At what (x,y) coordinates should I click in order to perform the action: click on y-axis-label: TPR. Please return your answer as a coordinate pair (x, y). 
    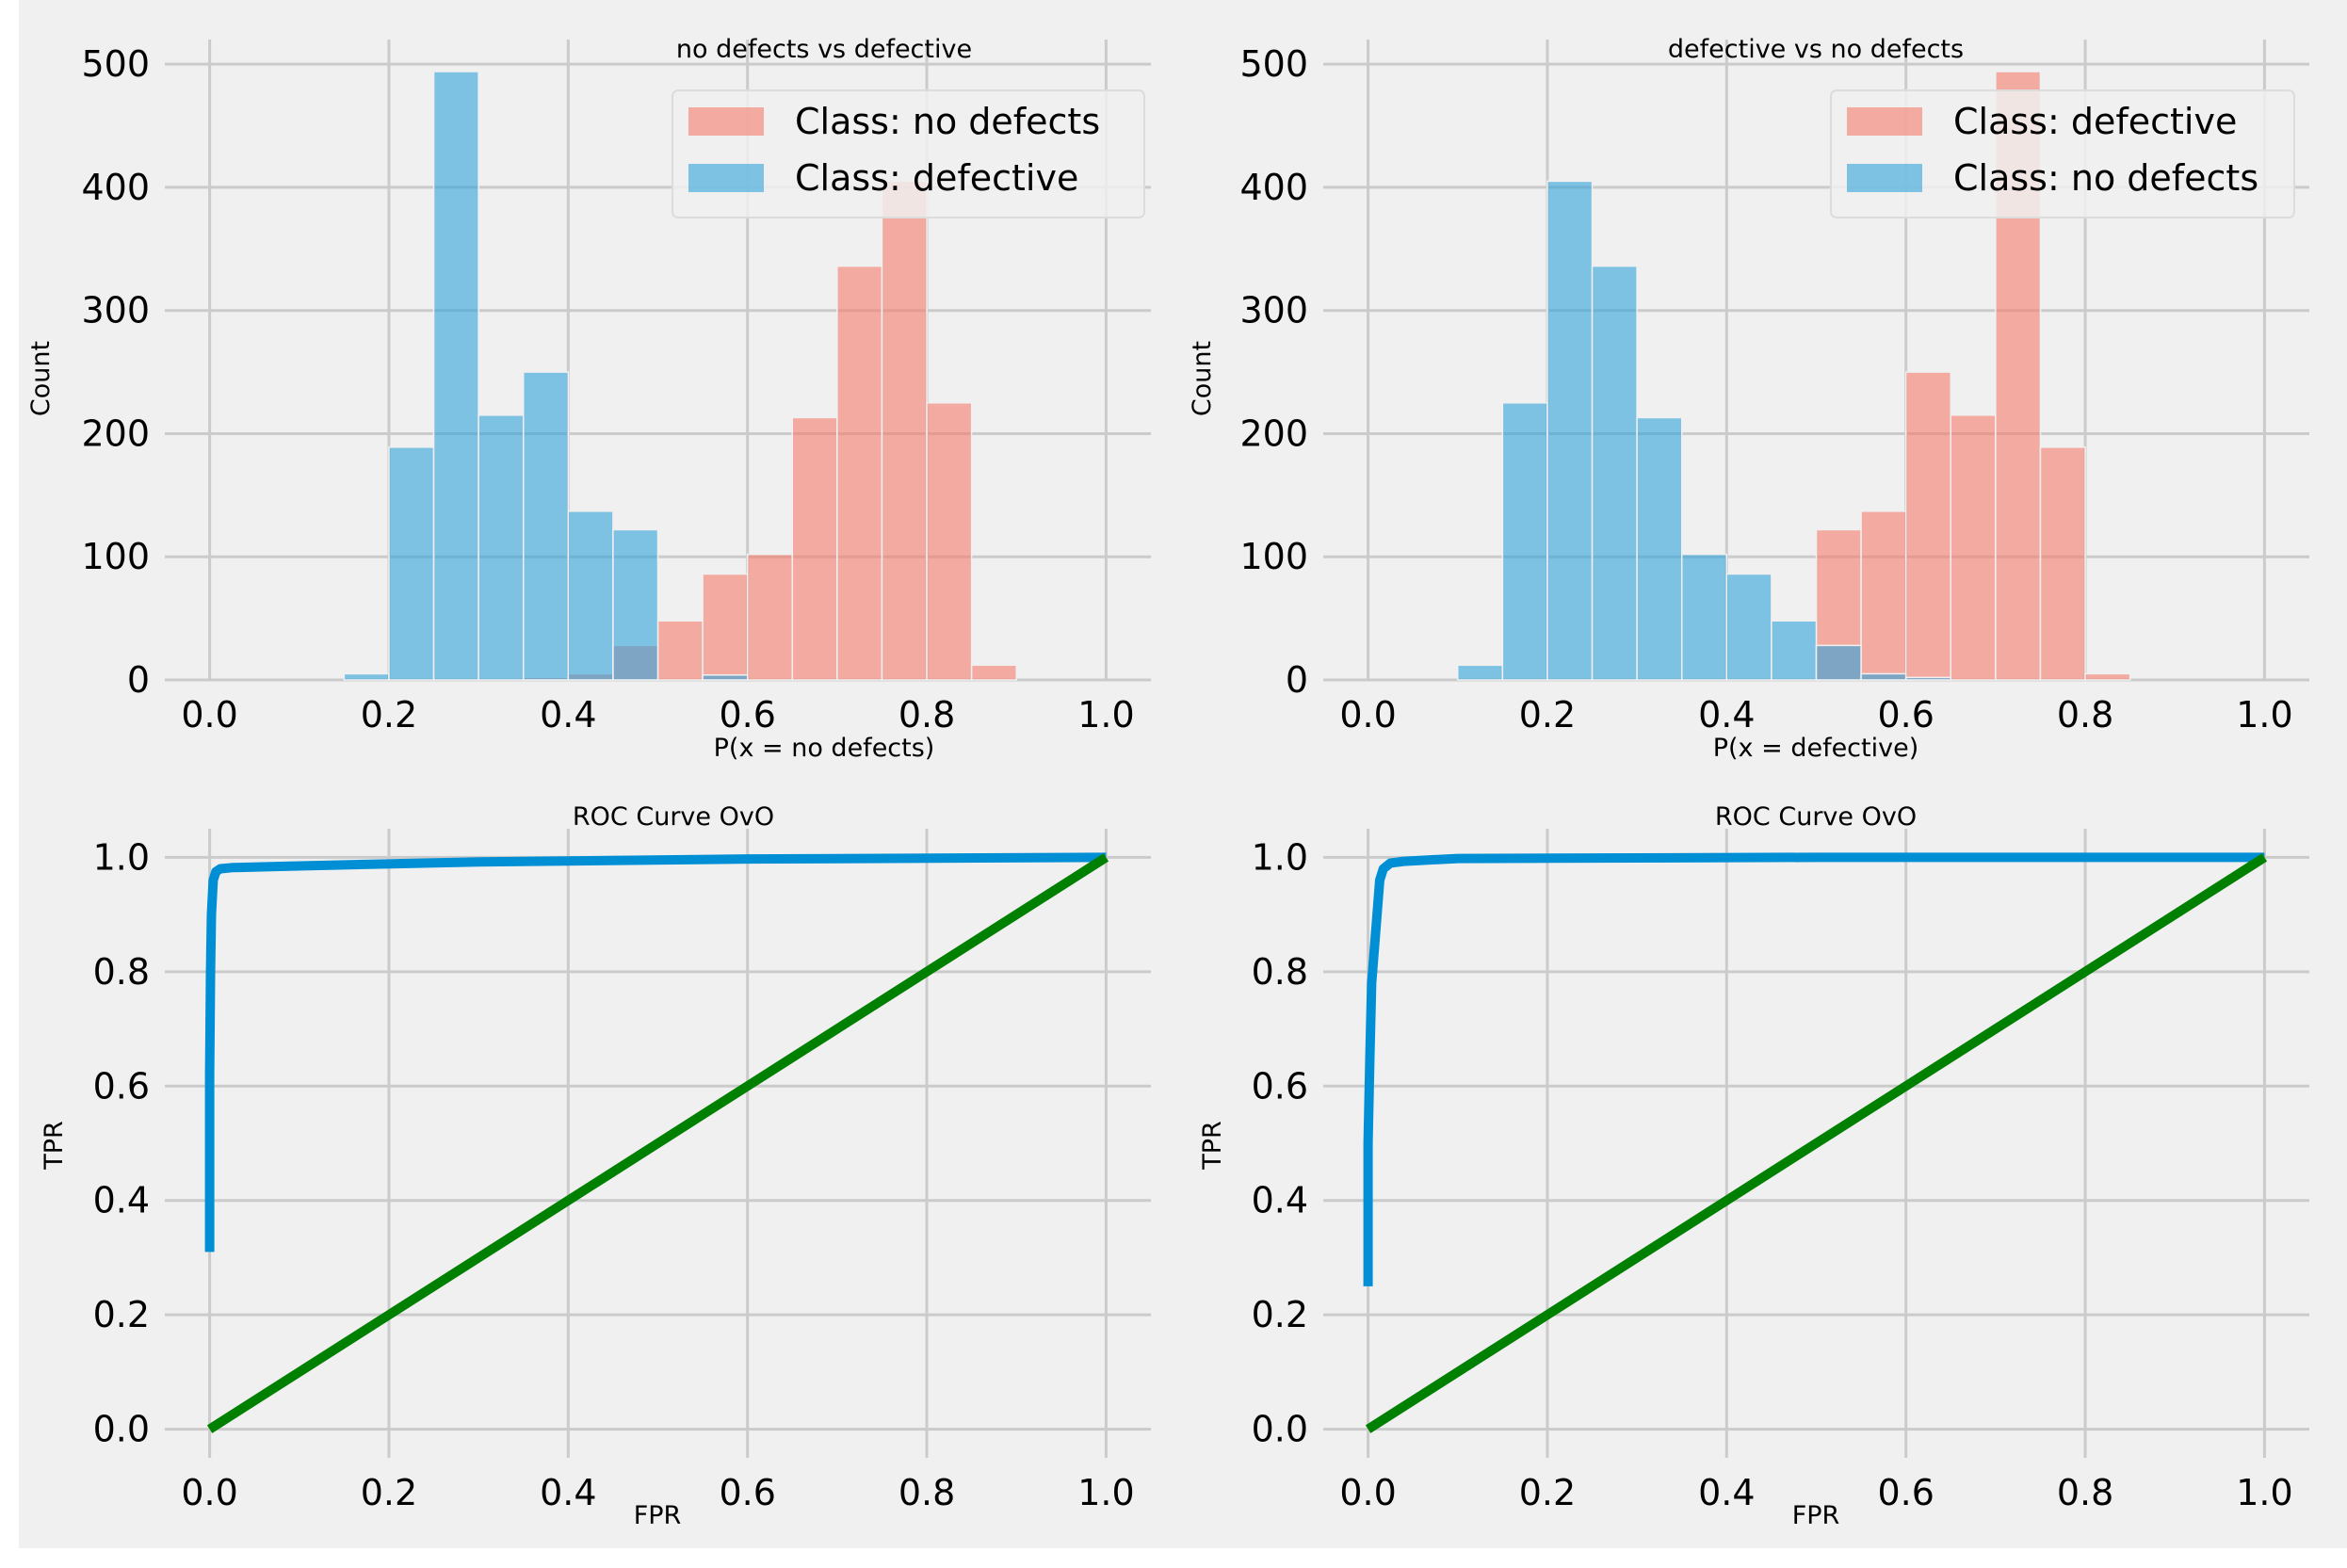
    Looking at the image, I should click on (1213, 1146).